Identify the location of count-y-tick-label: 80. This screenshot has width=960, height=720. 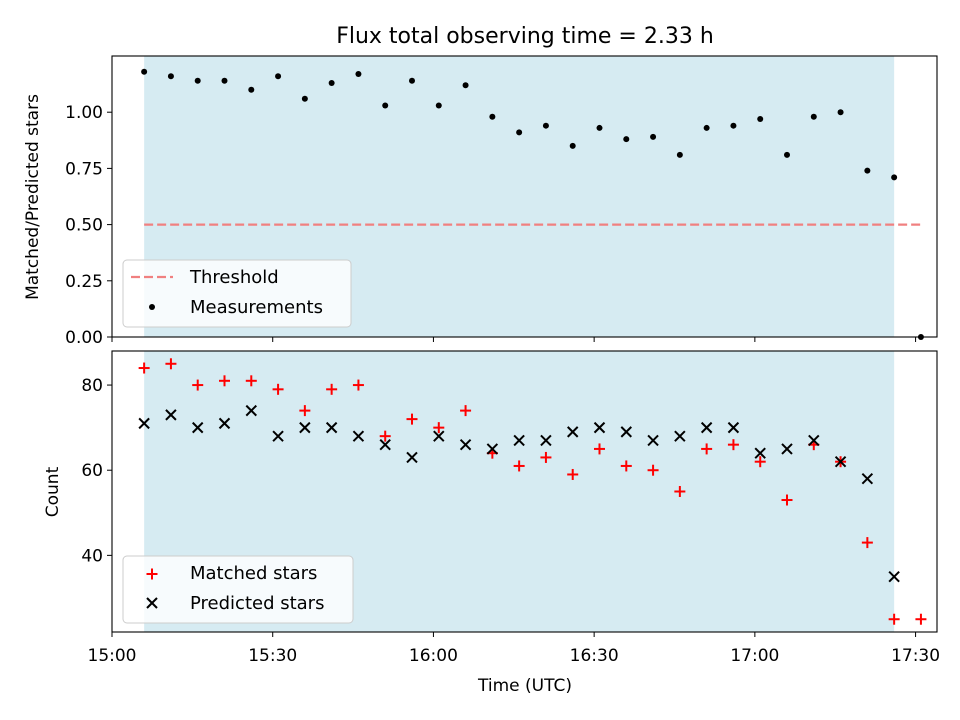
(92, 386).